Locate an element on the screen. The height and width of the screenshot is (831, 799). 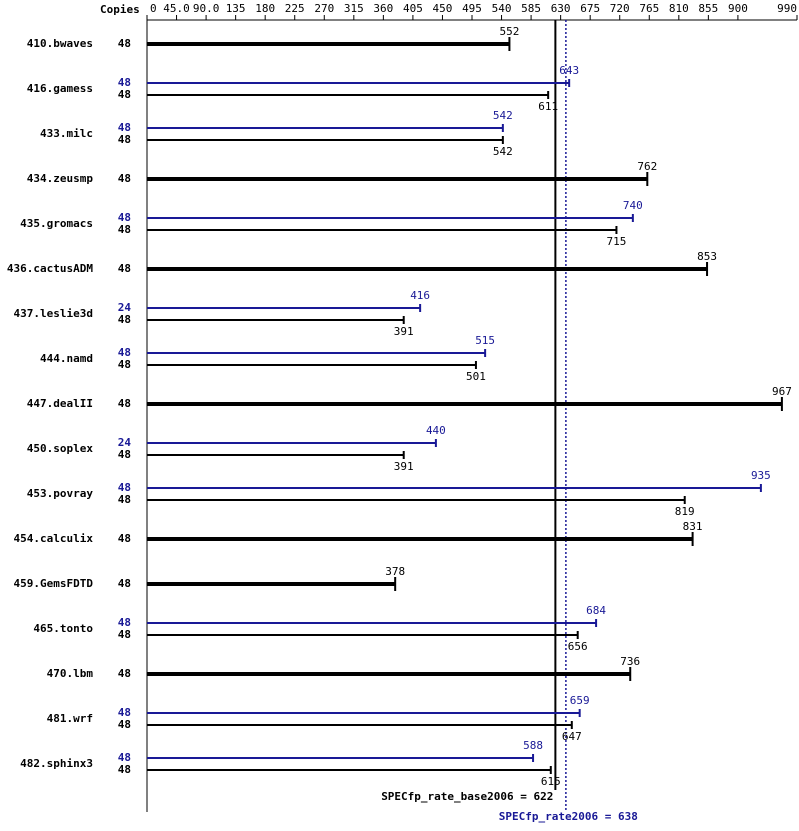
value-label: 684 is located at coordinates (596, 610).